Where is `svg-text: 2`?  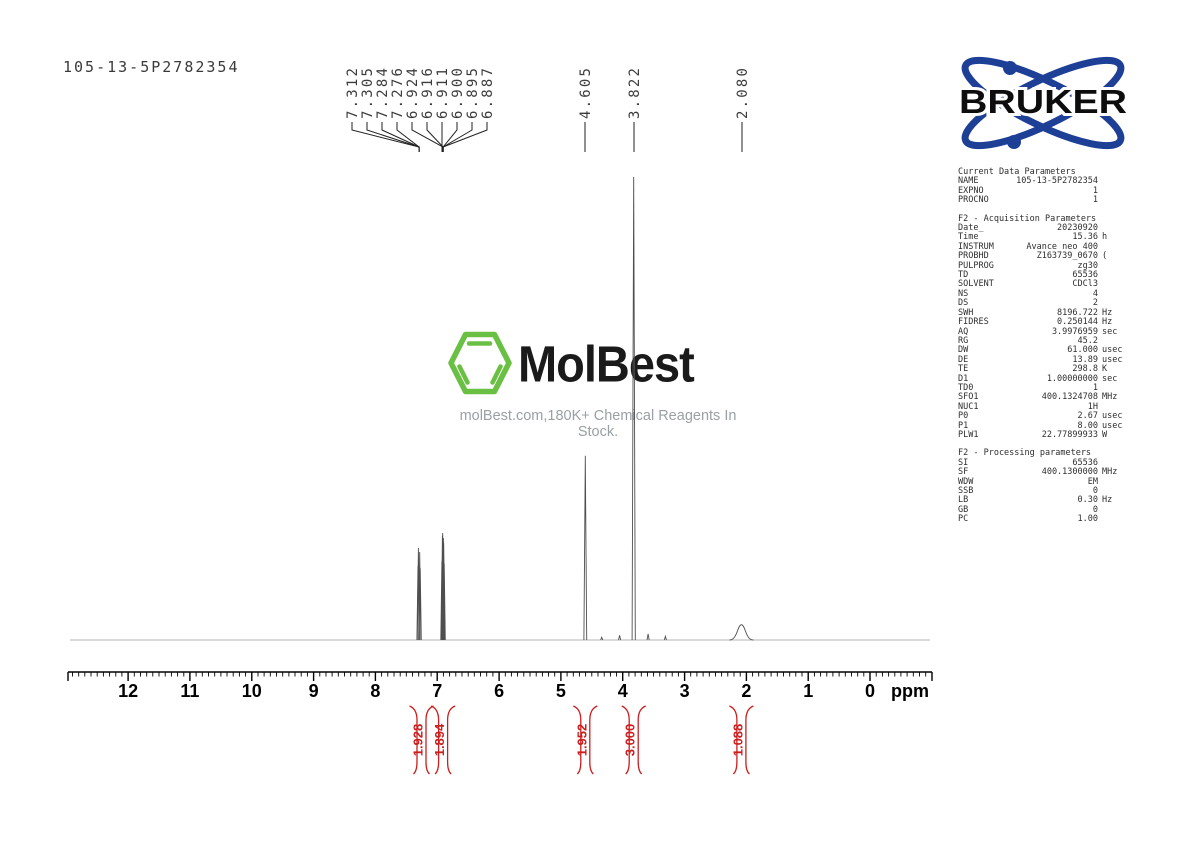 svg-text: 2 is located at coordinates (746, 691).